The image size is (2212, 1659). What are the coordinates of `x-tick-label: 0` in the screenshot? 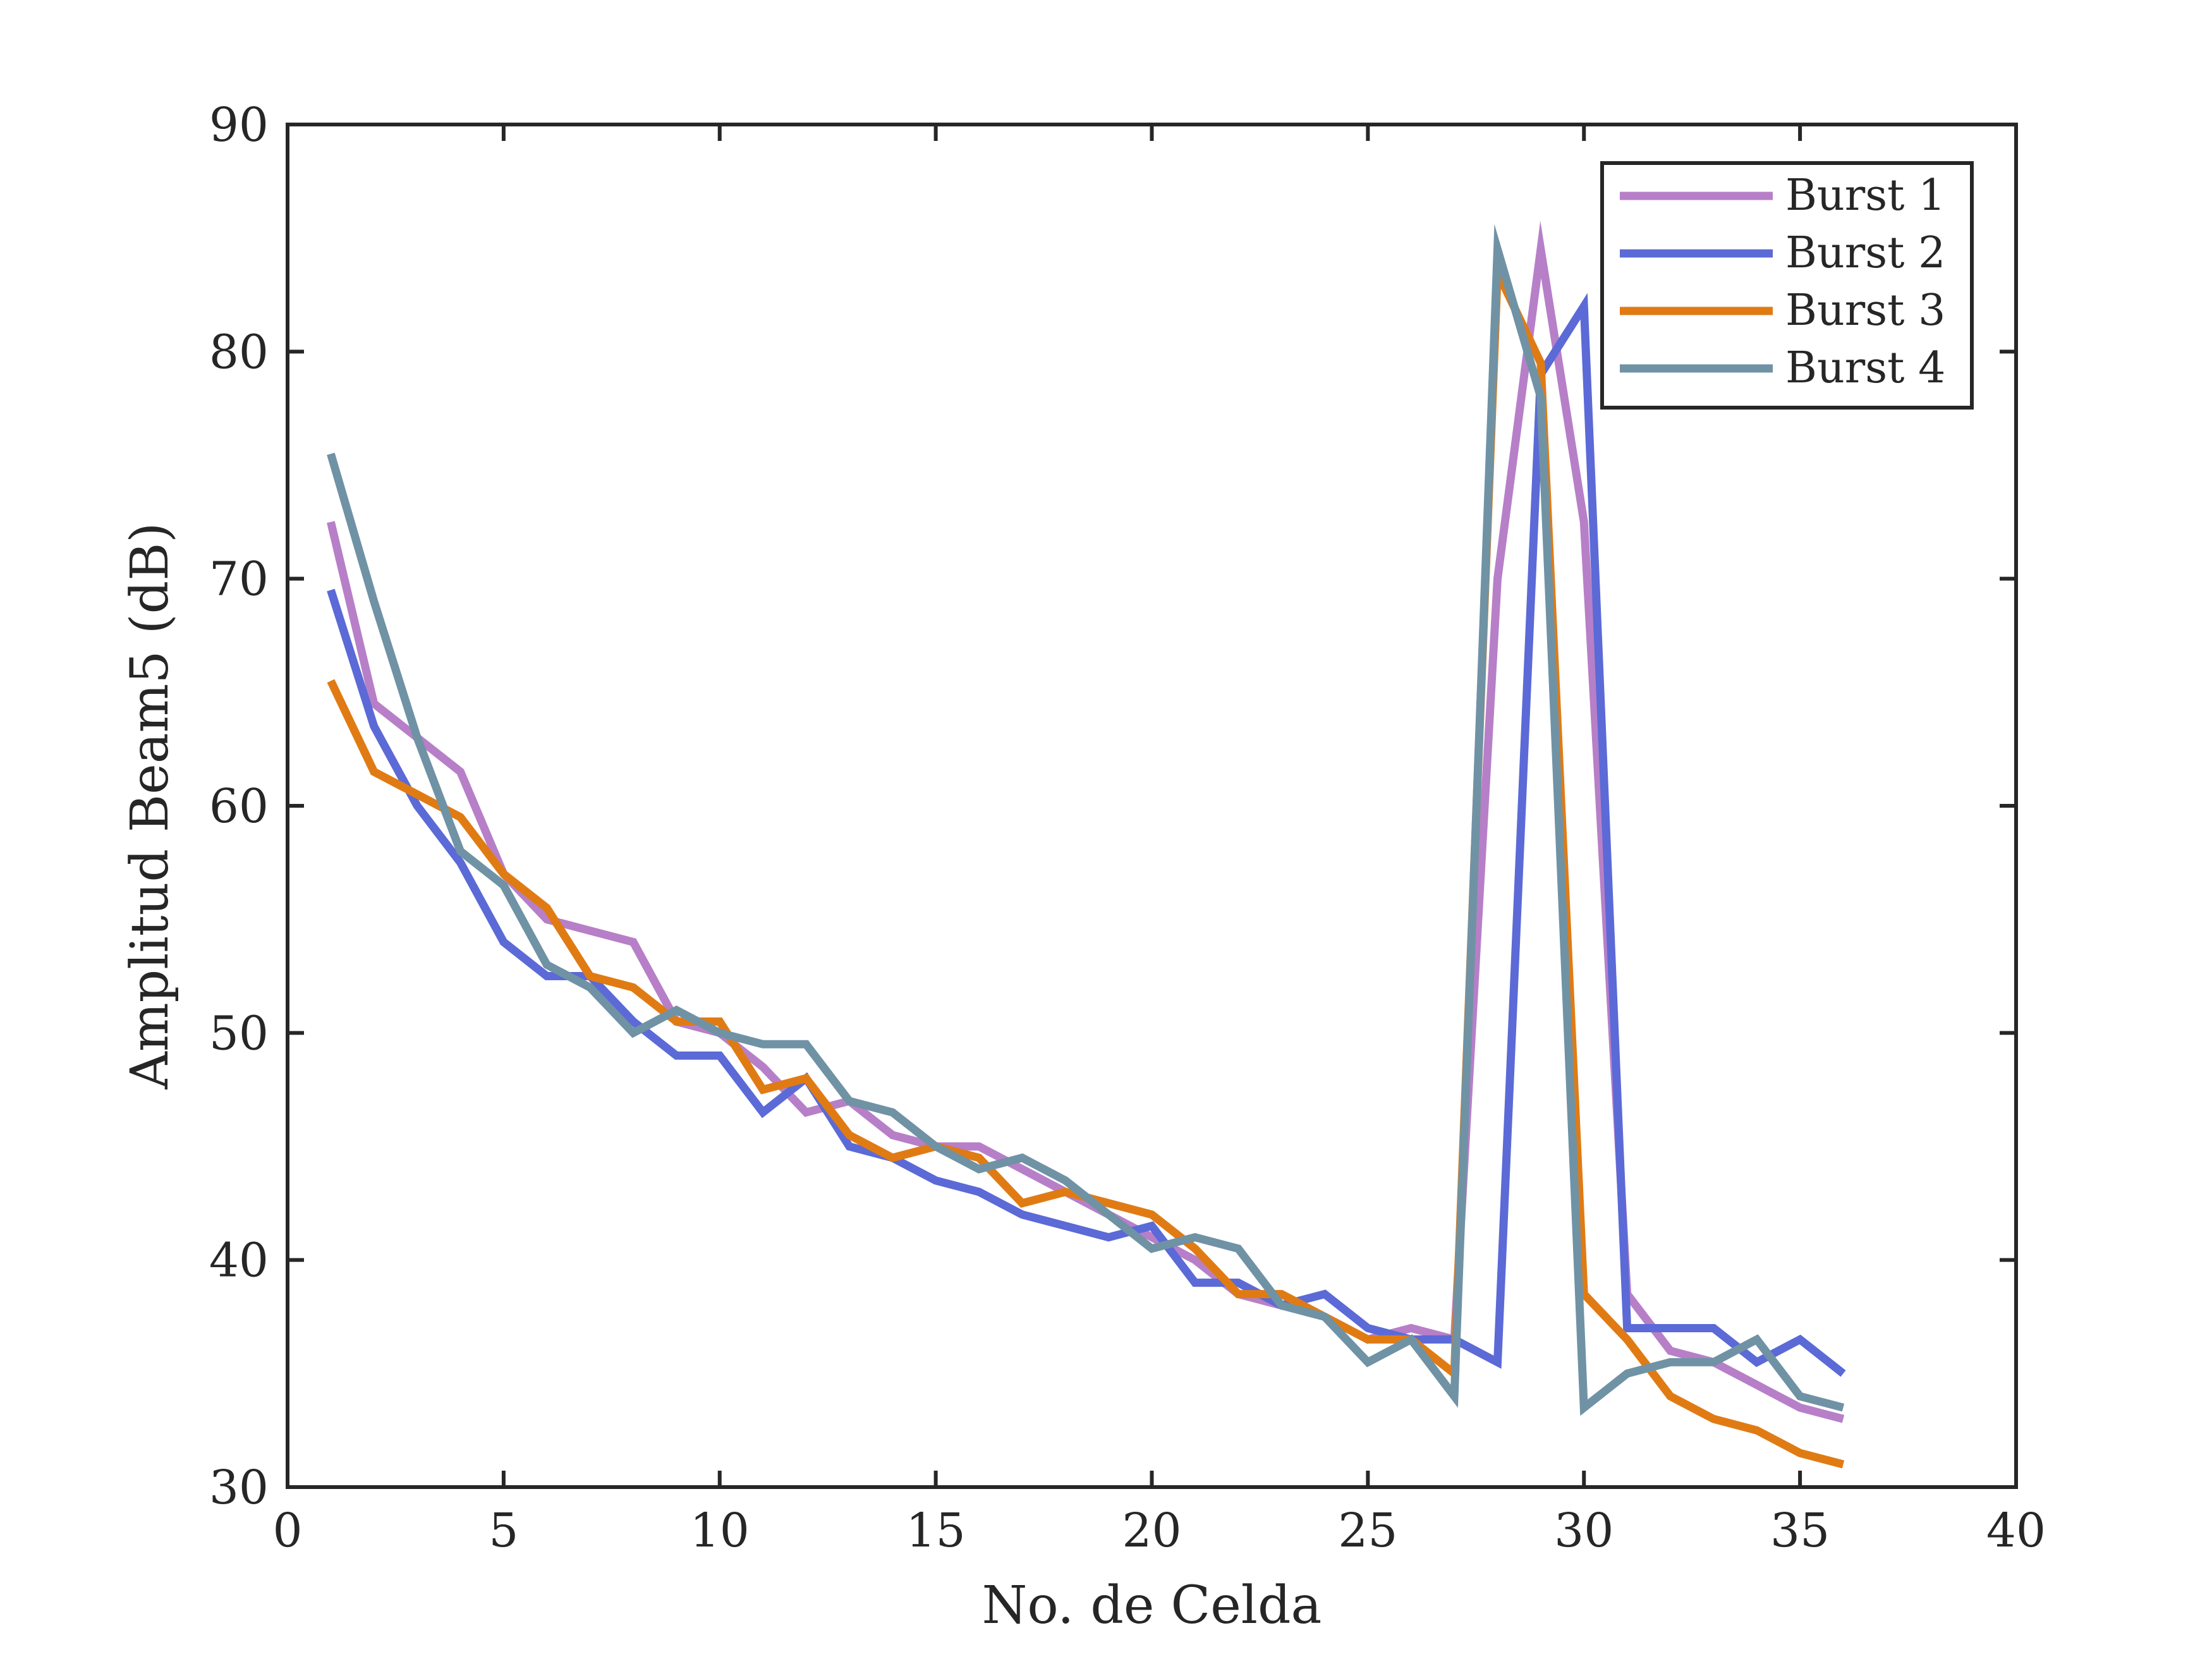 It's located at (287, 1531).